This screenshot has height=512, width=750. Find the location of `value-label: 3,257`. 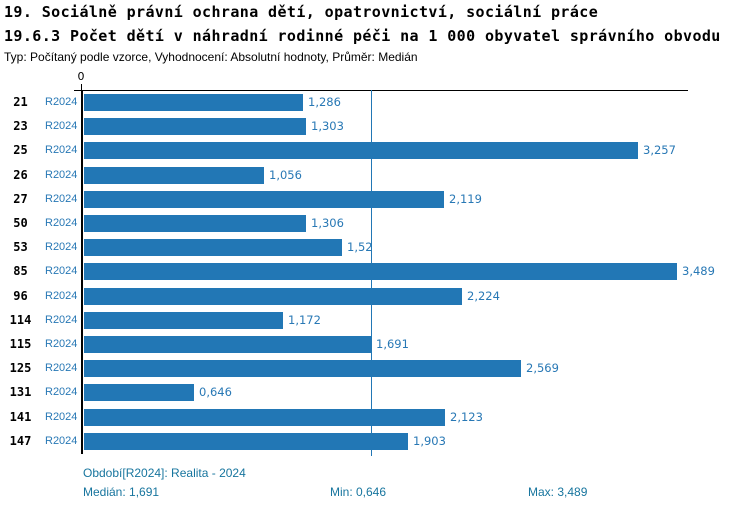

value-label: 3,257 is located at coordinates (659, 150).